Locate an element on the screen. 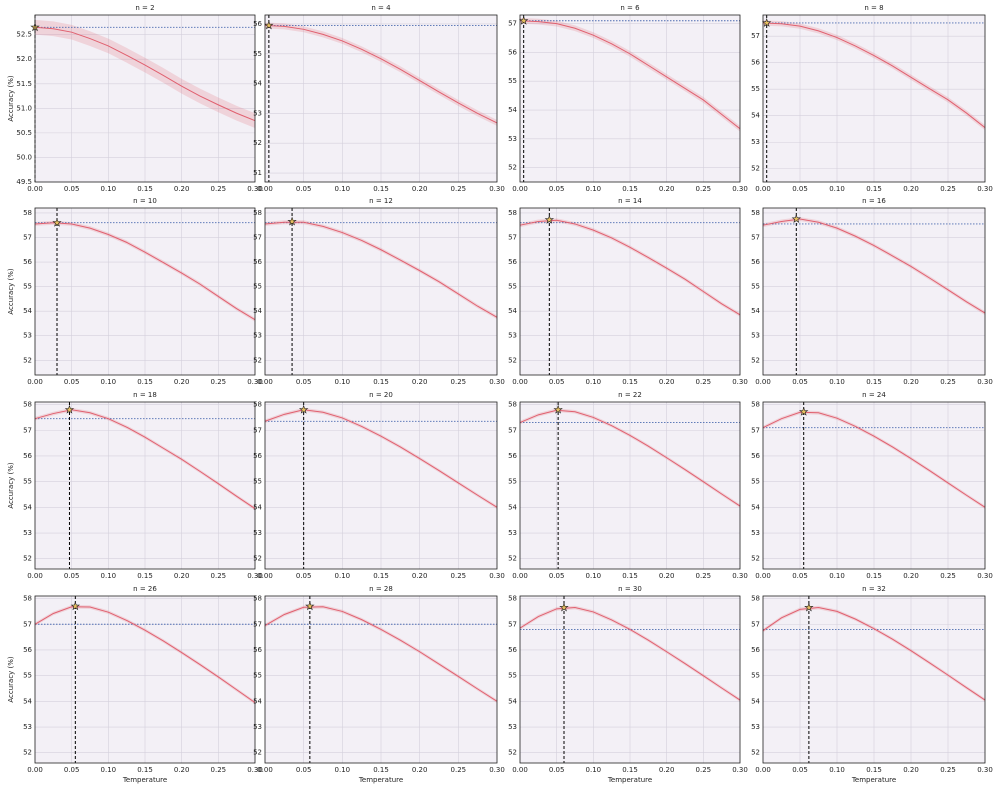 This screenshot has width=997, height=789. subplot-title: n = 10 is located at coordinates (145, 201).